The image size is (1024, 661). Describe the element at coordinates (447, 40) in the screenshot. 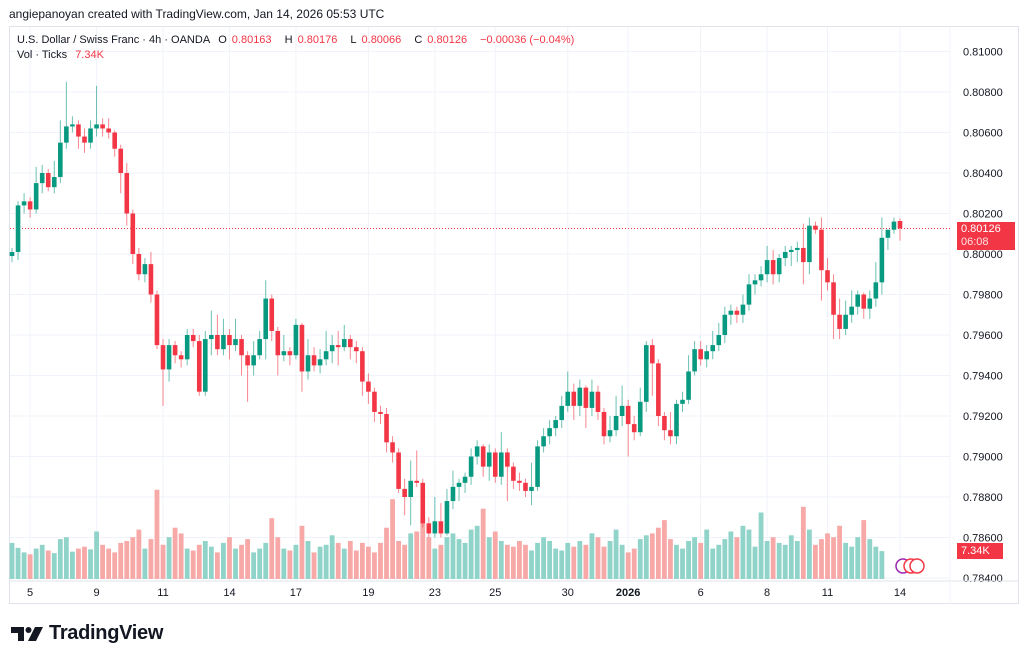

I see `close-value: 0.80126` at that location.